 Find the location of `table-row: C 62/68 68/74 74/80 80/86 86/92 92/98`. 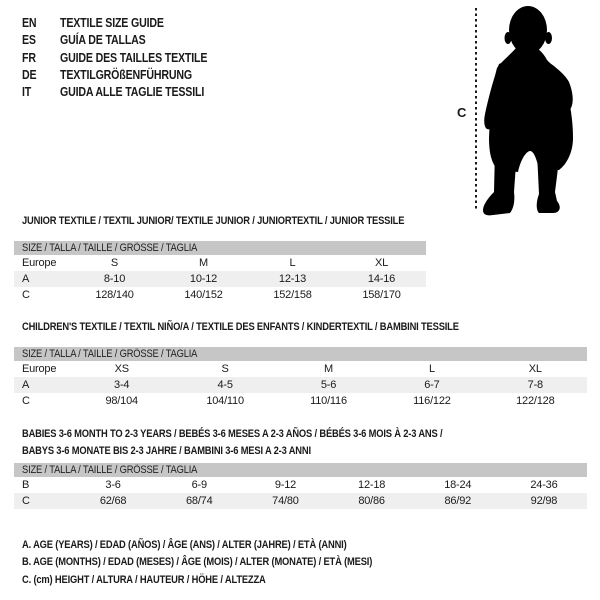

table-row: C 62/68 68/74 74/80 80/86 86/92 92/98 is located at coordinates (300, 501).